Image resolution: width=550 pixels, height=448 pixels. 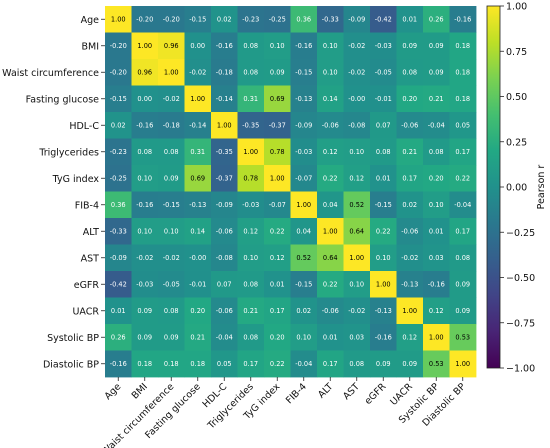 I want to click on cell-value-label: -0.01, so click(x=383, y=99).